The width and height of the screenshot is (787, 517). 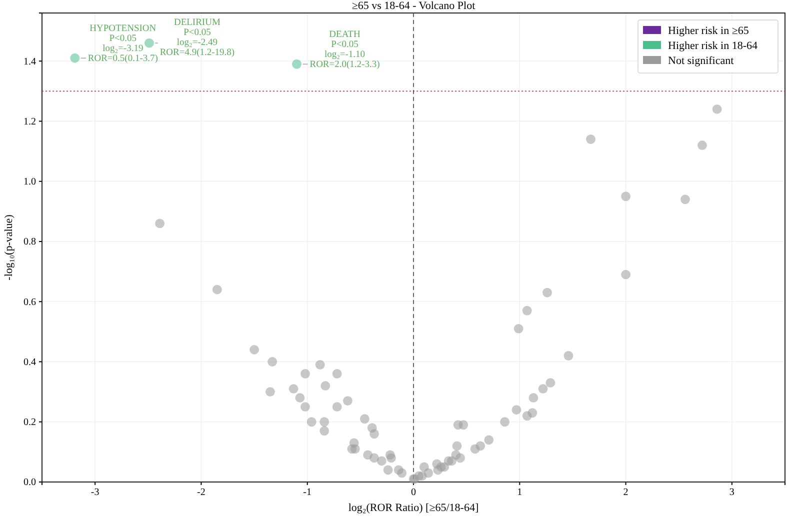 I want to click on legend-label: Higher risk in 18-64, so click(x=713, y=46).